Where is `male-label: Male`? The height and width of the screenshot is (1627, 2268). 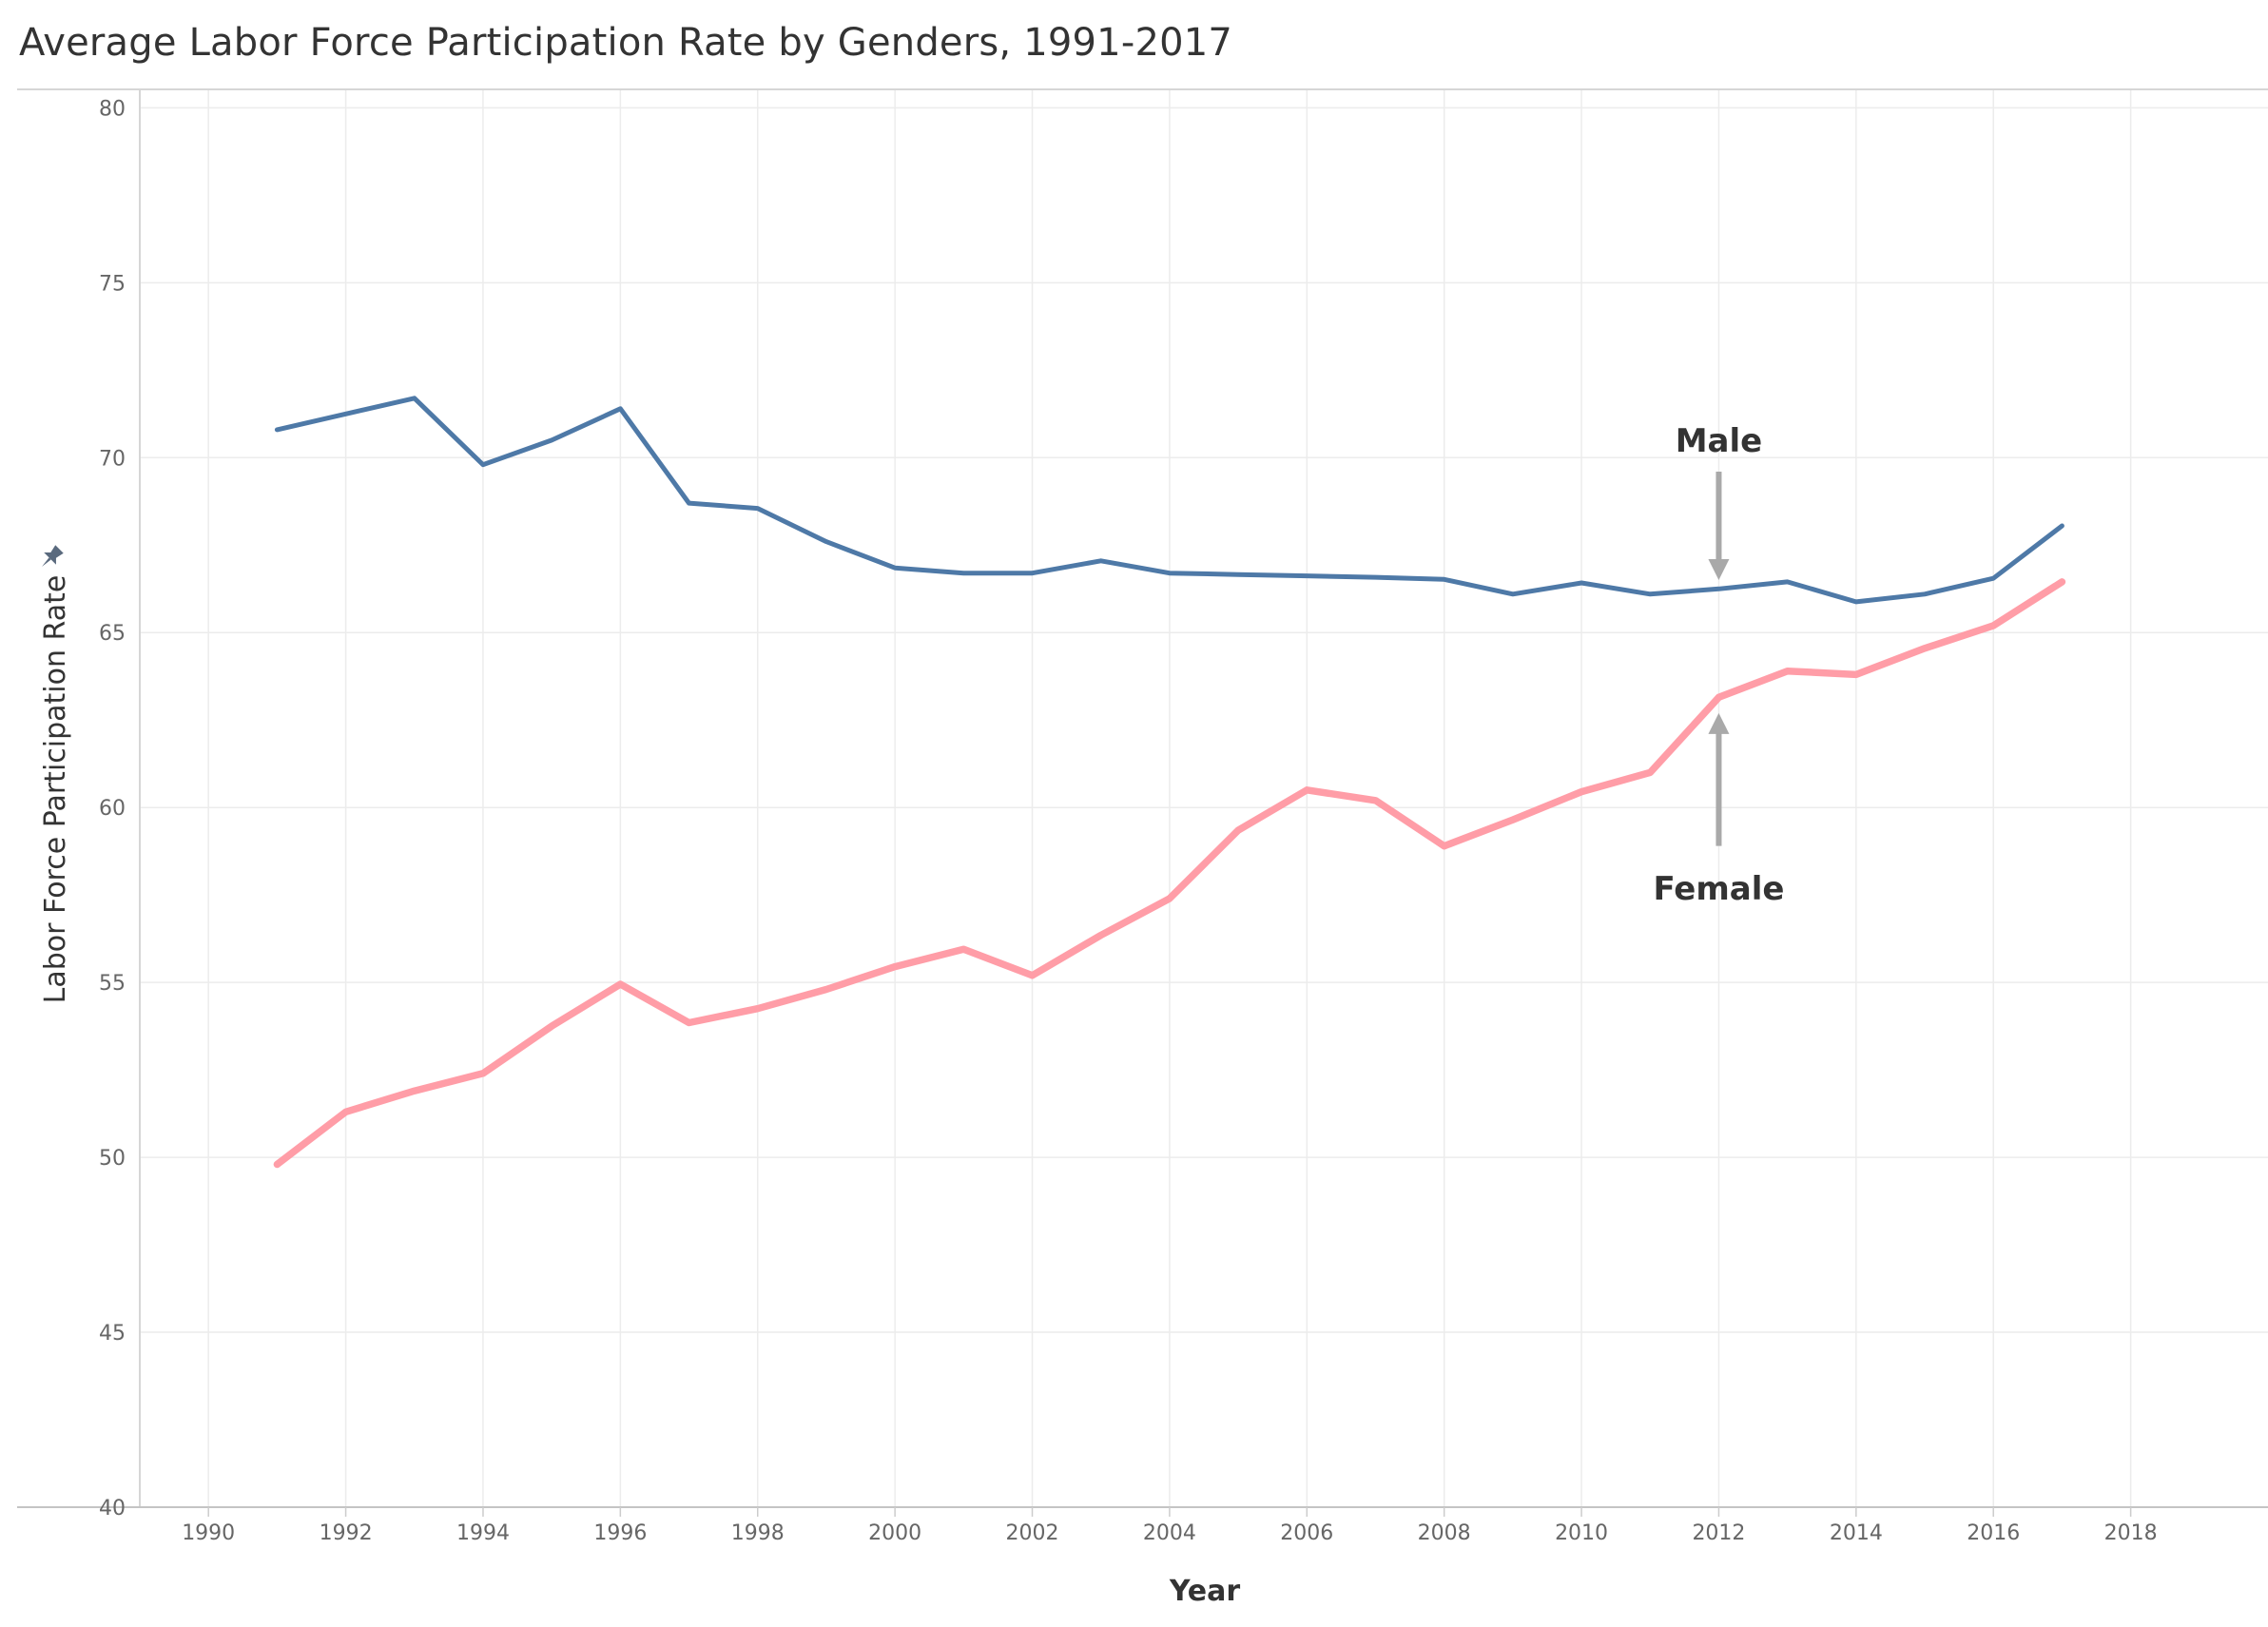
male-label: Male is located at coordinates (1719, 441).